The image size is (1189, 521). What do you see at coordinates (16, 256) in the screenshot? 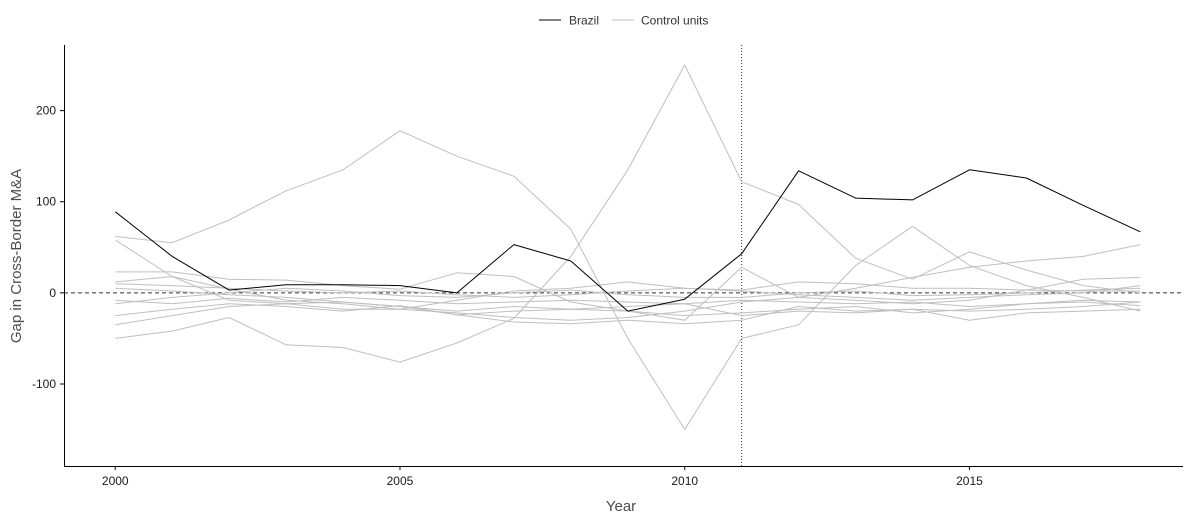
I see `y-axis-title: Gap in Cross-Border M&A` at bounding box center [16, 256].